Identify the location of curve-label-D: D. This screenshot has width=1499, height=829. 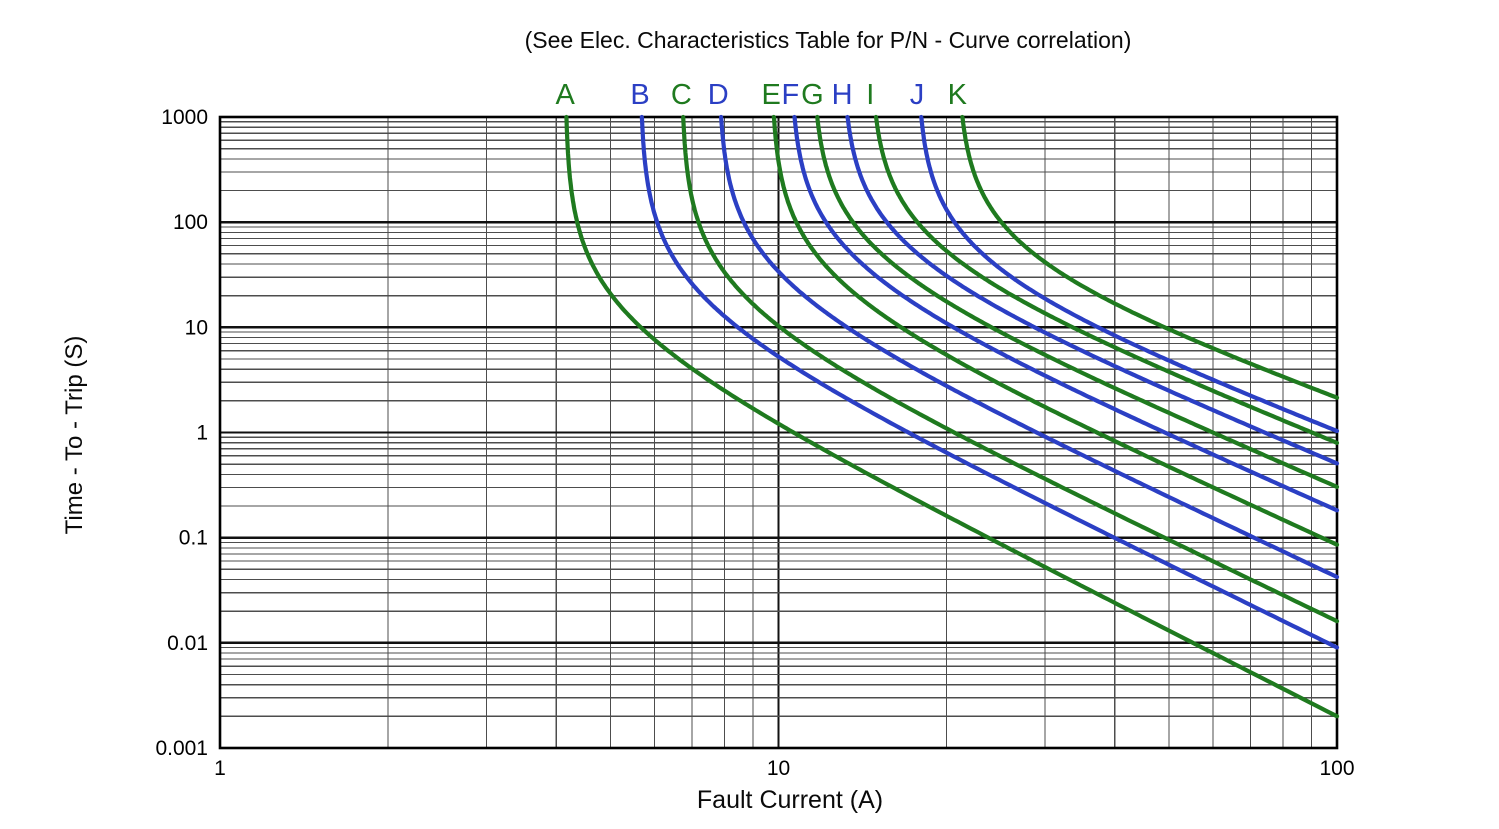
(718, 95).